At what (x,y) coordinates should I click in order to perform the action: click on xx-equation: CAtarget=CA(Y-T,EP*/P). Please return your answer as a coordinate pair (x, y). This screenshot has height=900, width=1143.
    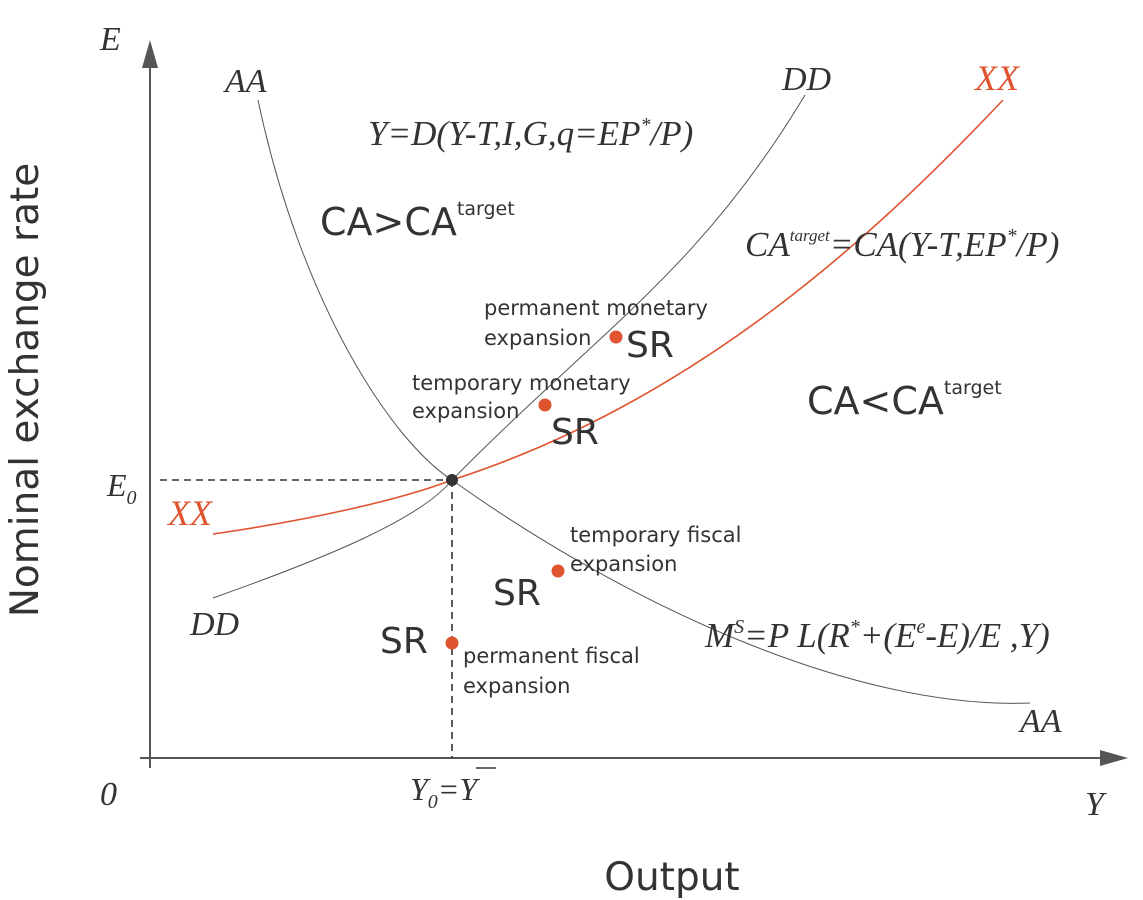
    Looking at the image, I should click on (902, 244).